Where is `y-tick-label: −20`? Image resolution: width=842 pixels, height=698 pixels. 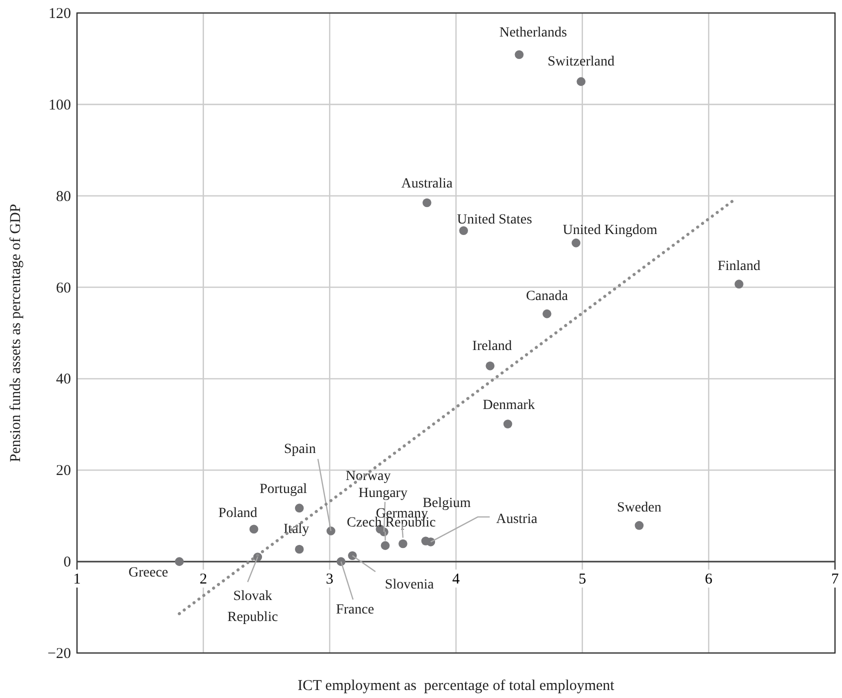
y-tick-label: −20 is located at coordinates (59, 654).